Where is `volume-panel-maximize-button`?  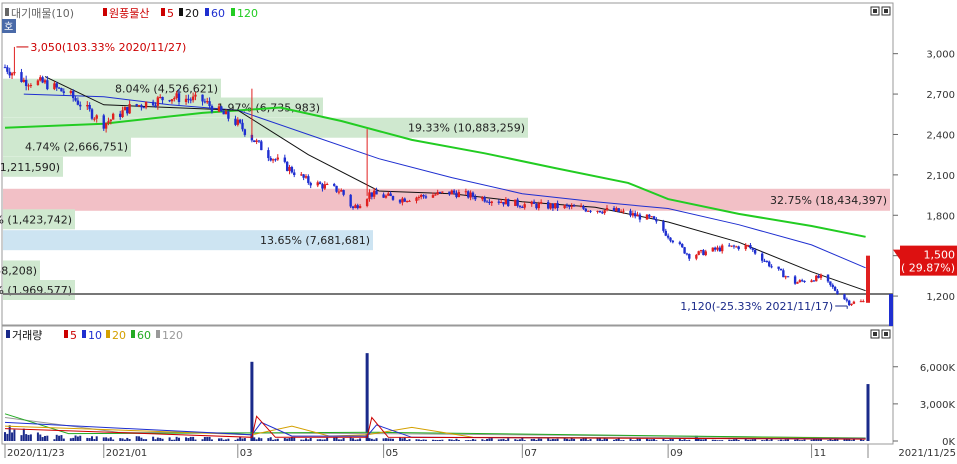
volume-panel-maximize-button is located at coordinates (875, 334).